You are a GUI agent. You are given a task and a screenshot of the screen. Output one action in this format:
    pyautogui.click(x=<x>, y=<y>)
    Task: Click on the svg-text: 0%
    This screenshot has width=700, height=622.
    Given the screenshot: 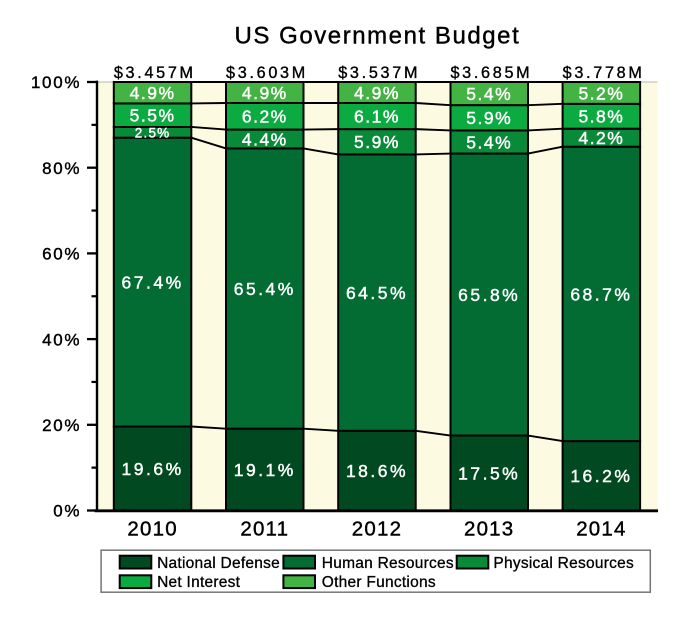 What is the action you would take?
    pyautogui.click(x=67, y=511)
    